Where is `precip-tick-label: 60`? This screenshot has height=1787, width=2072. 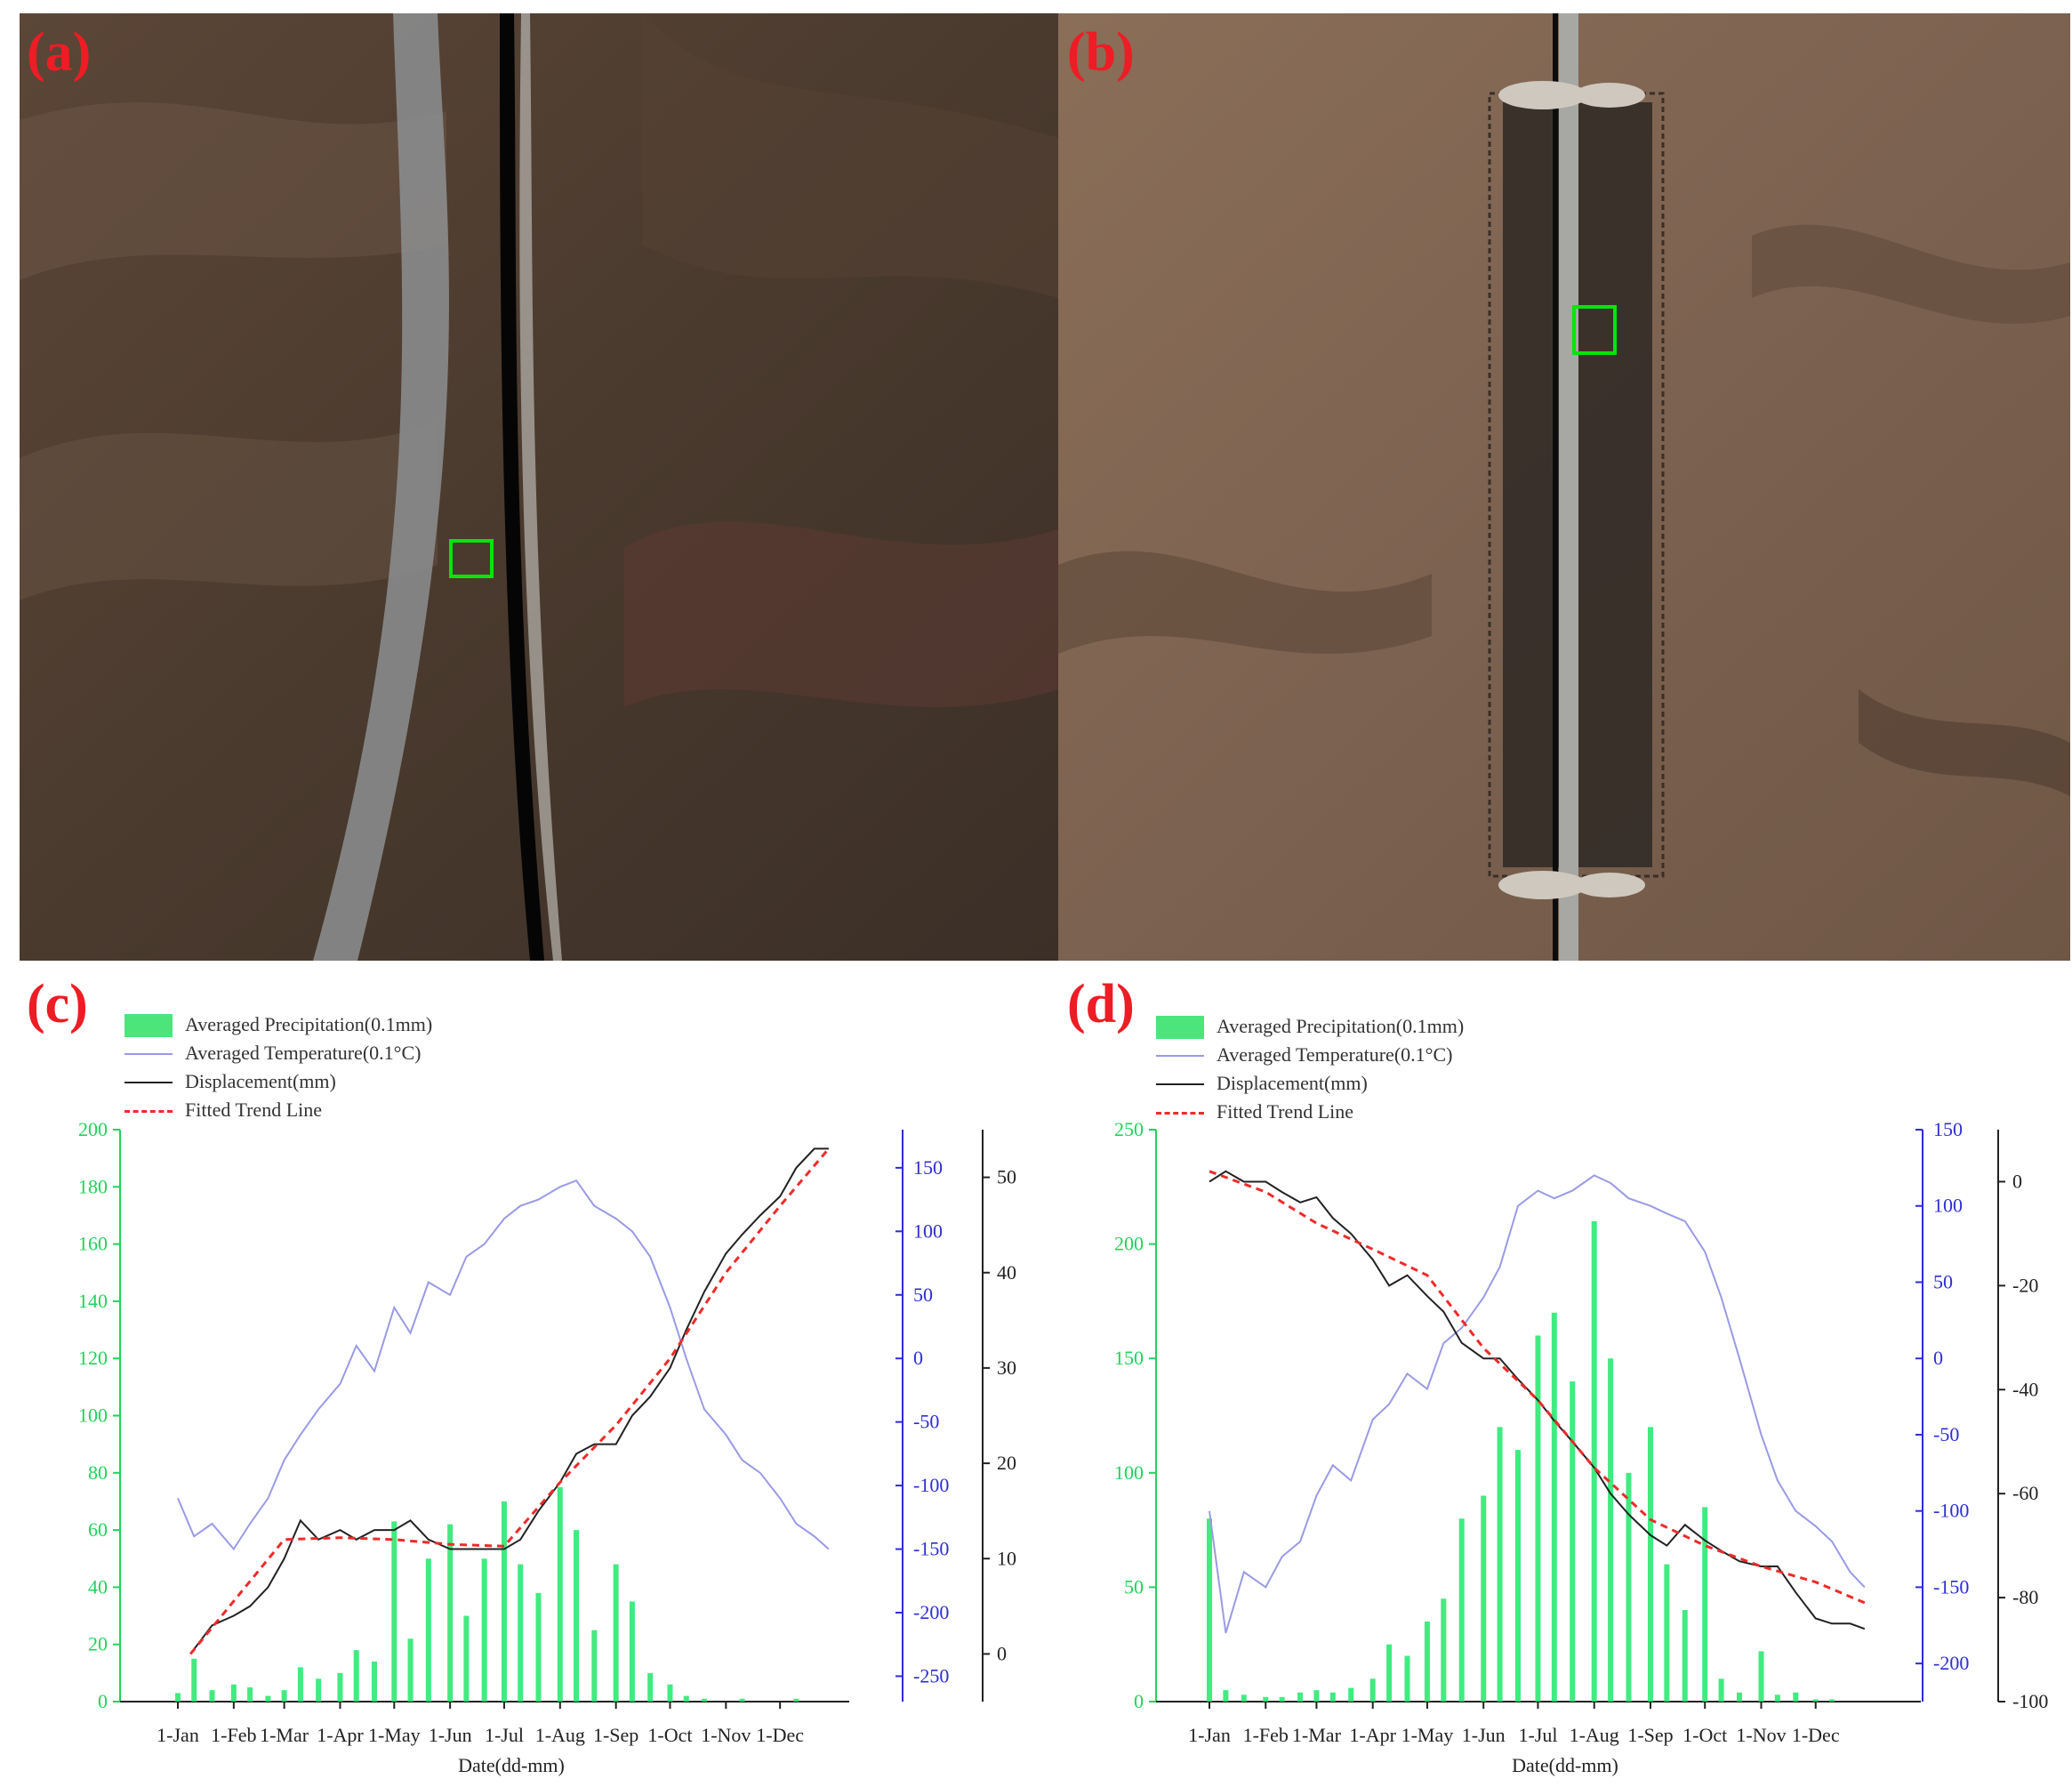
precip-tick-label: 60 is located at coordinates (98, 1529).